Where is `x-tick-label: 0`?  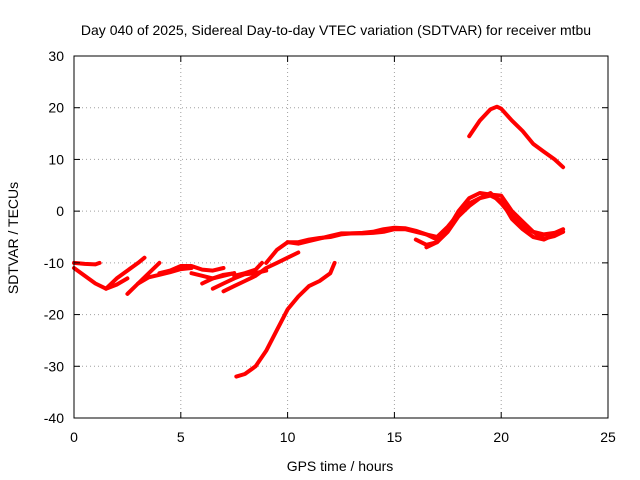
x-tick-label: 0 is located at coordinates (74, 437).